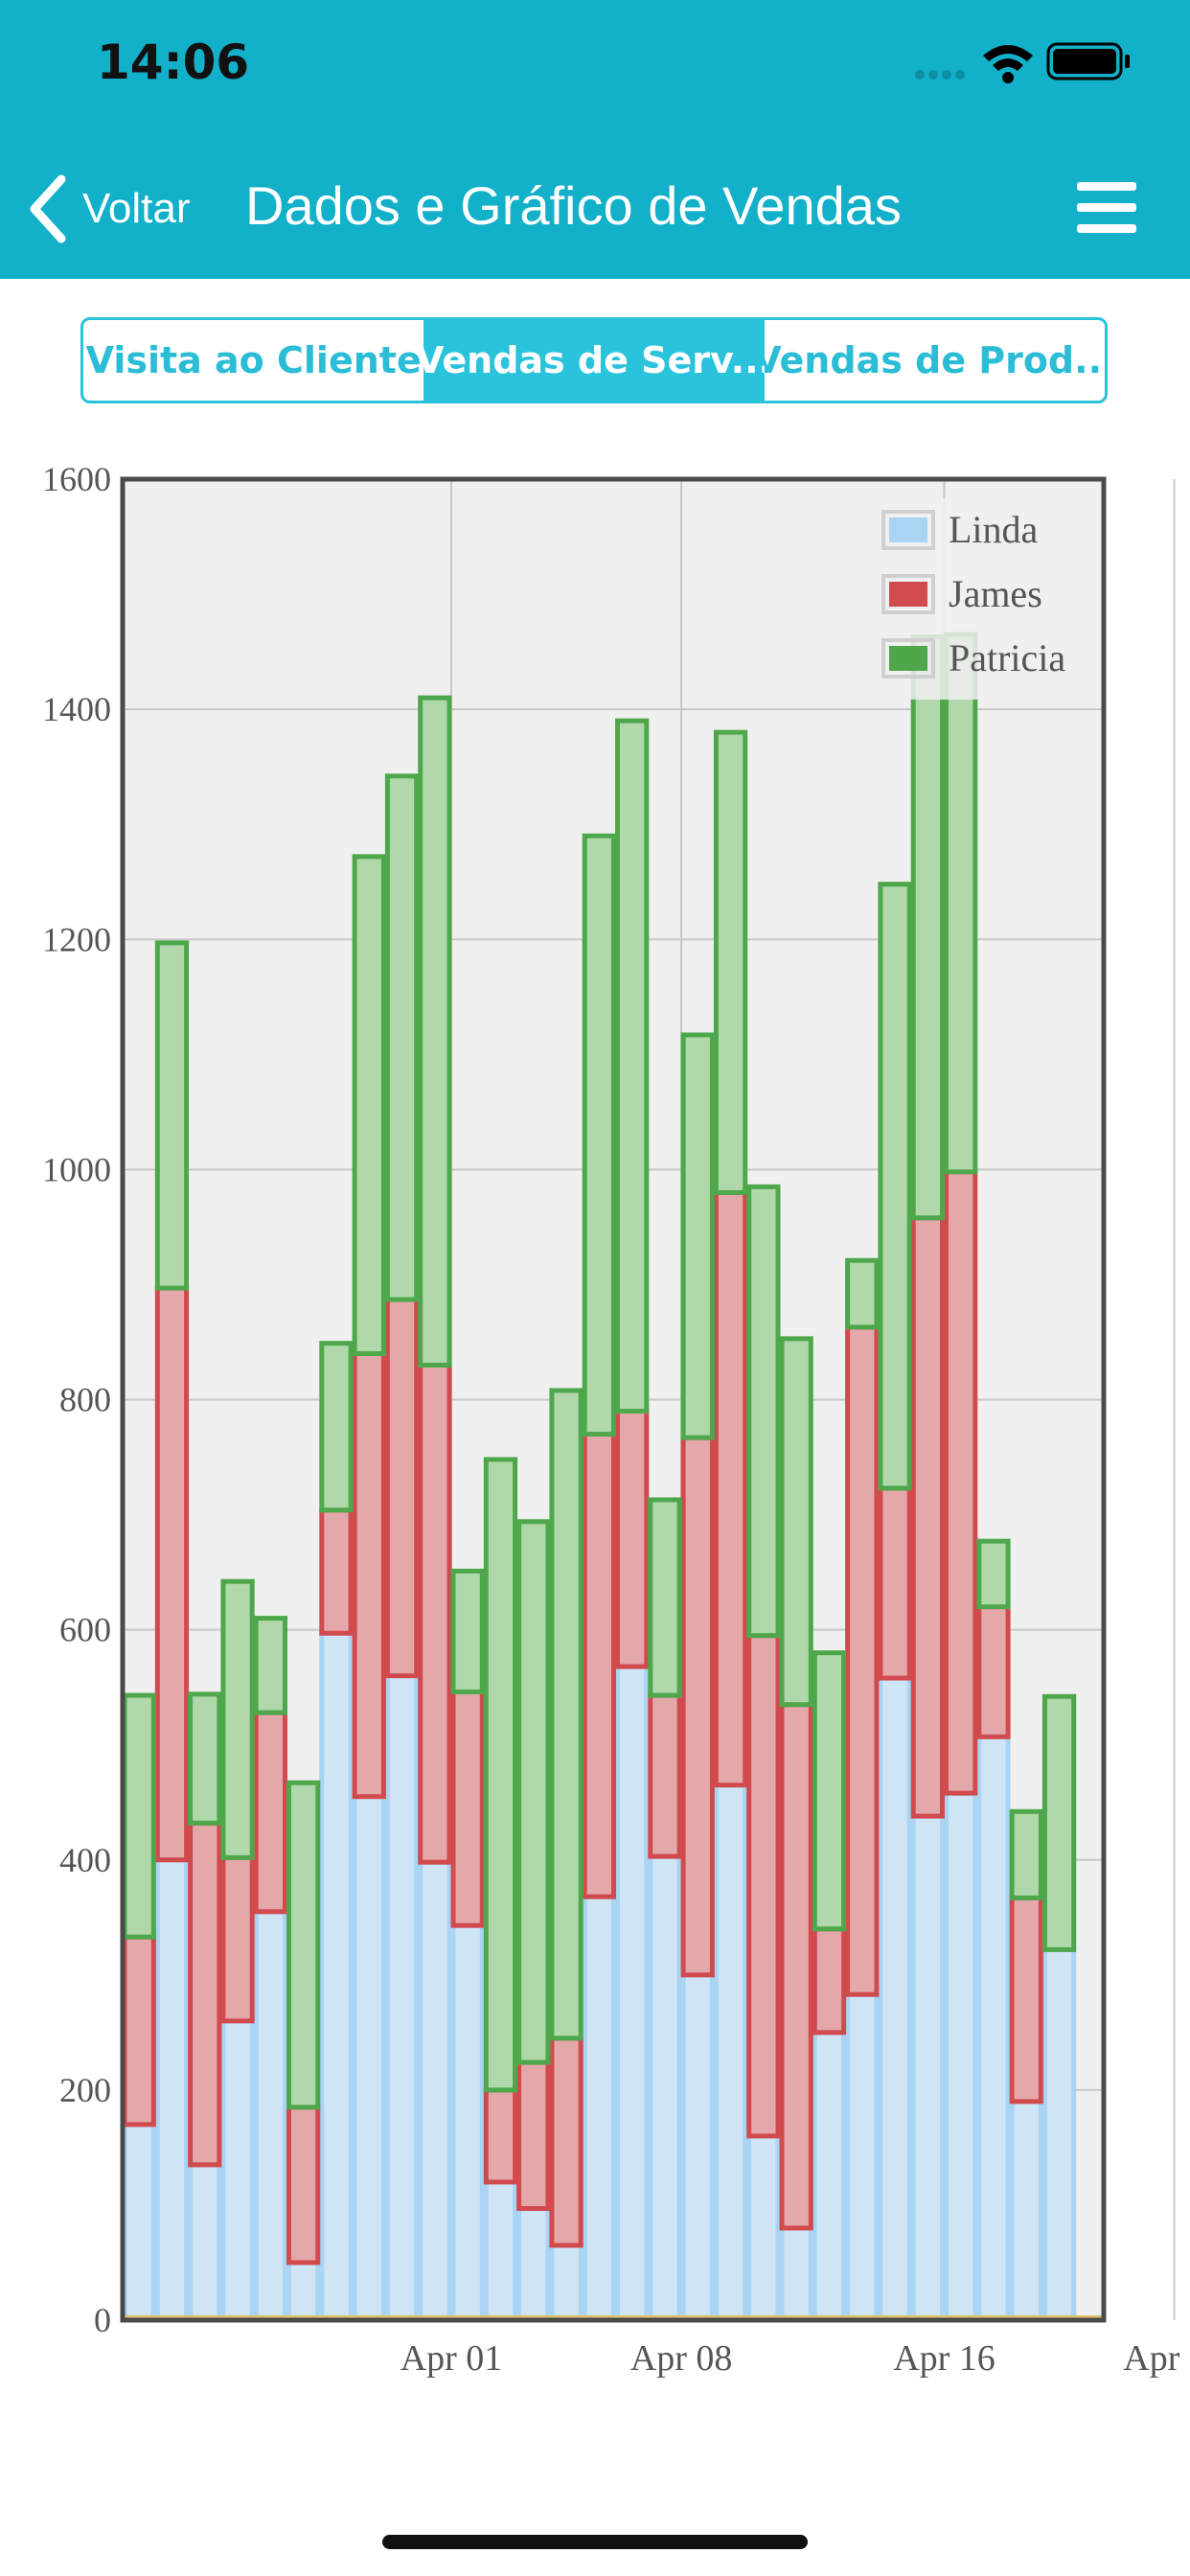 The image size is (1190, 2576). I want to click on status-time: 14:06, so click(174, 62).